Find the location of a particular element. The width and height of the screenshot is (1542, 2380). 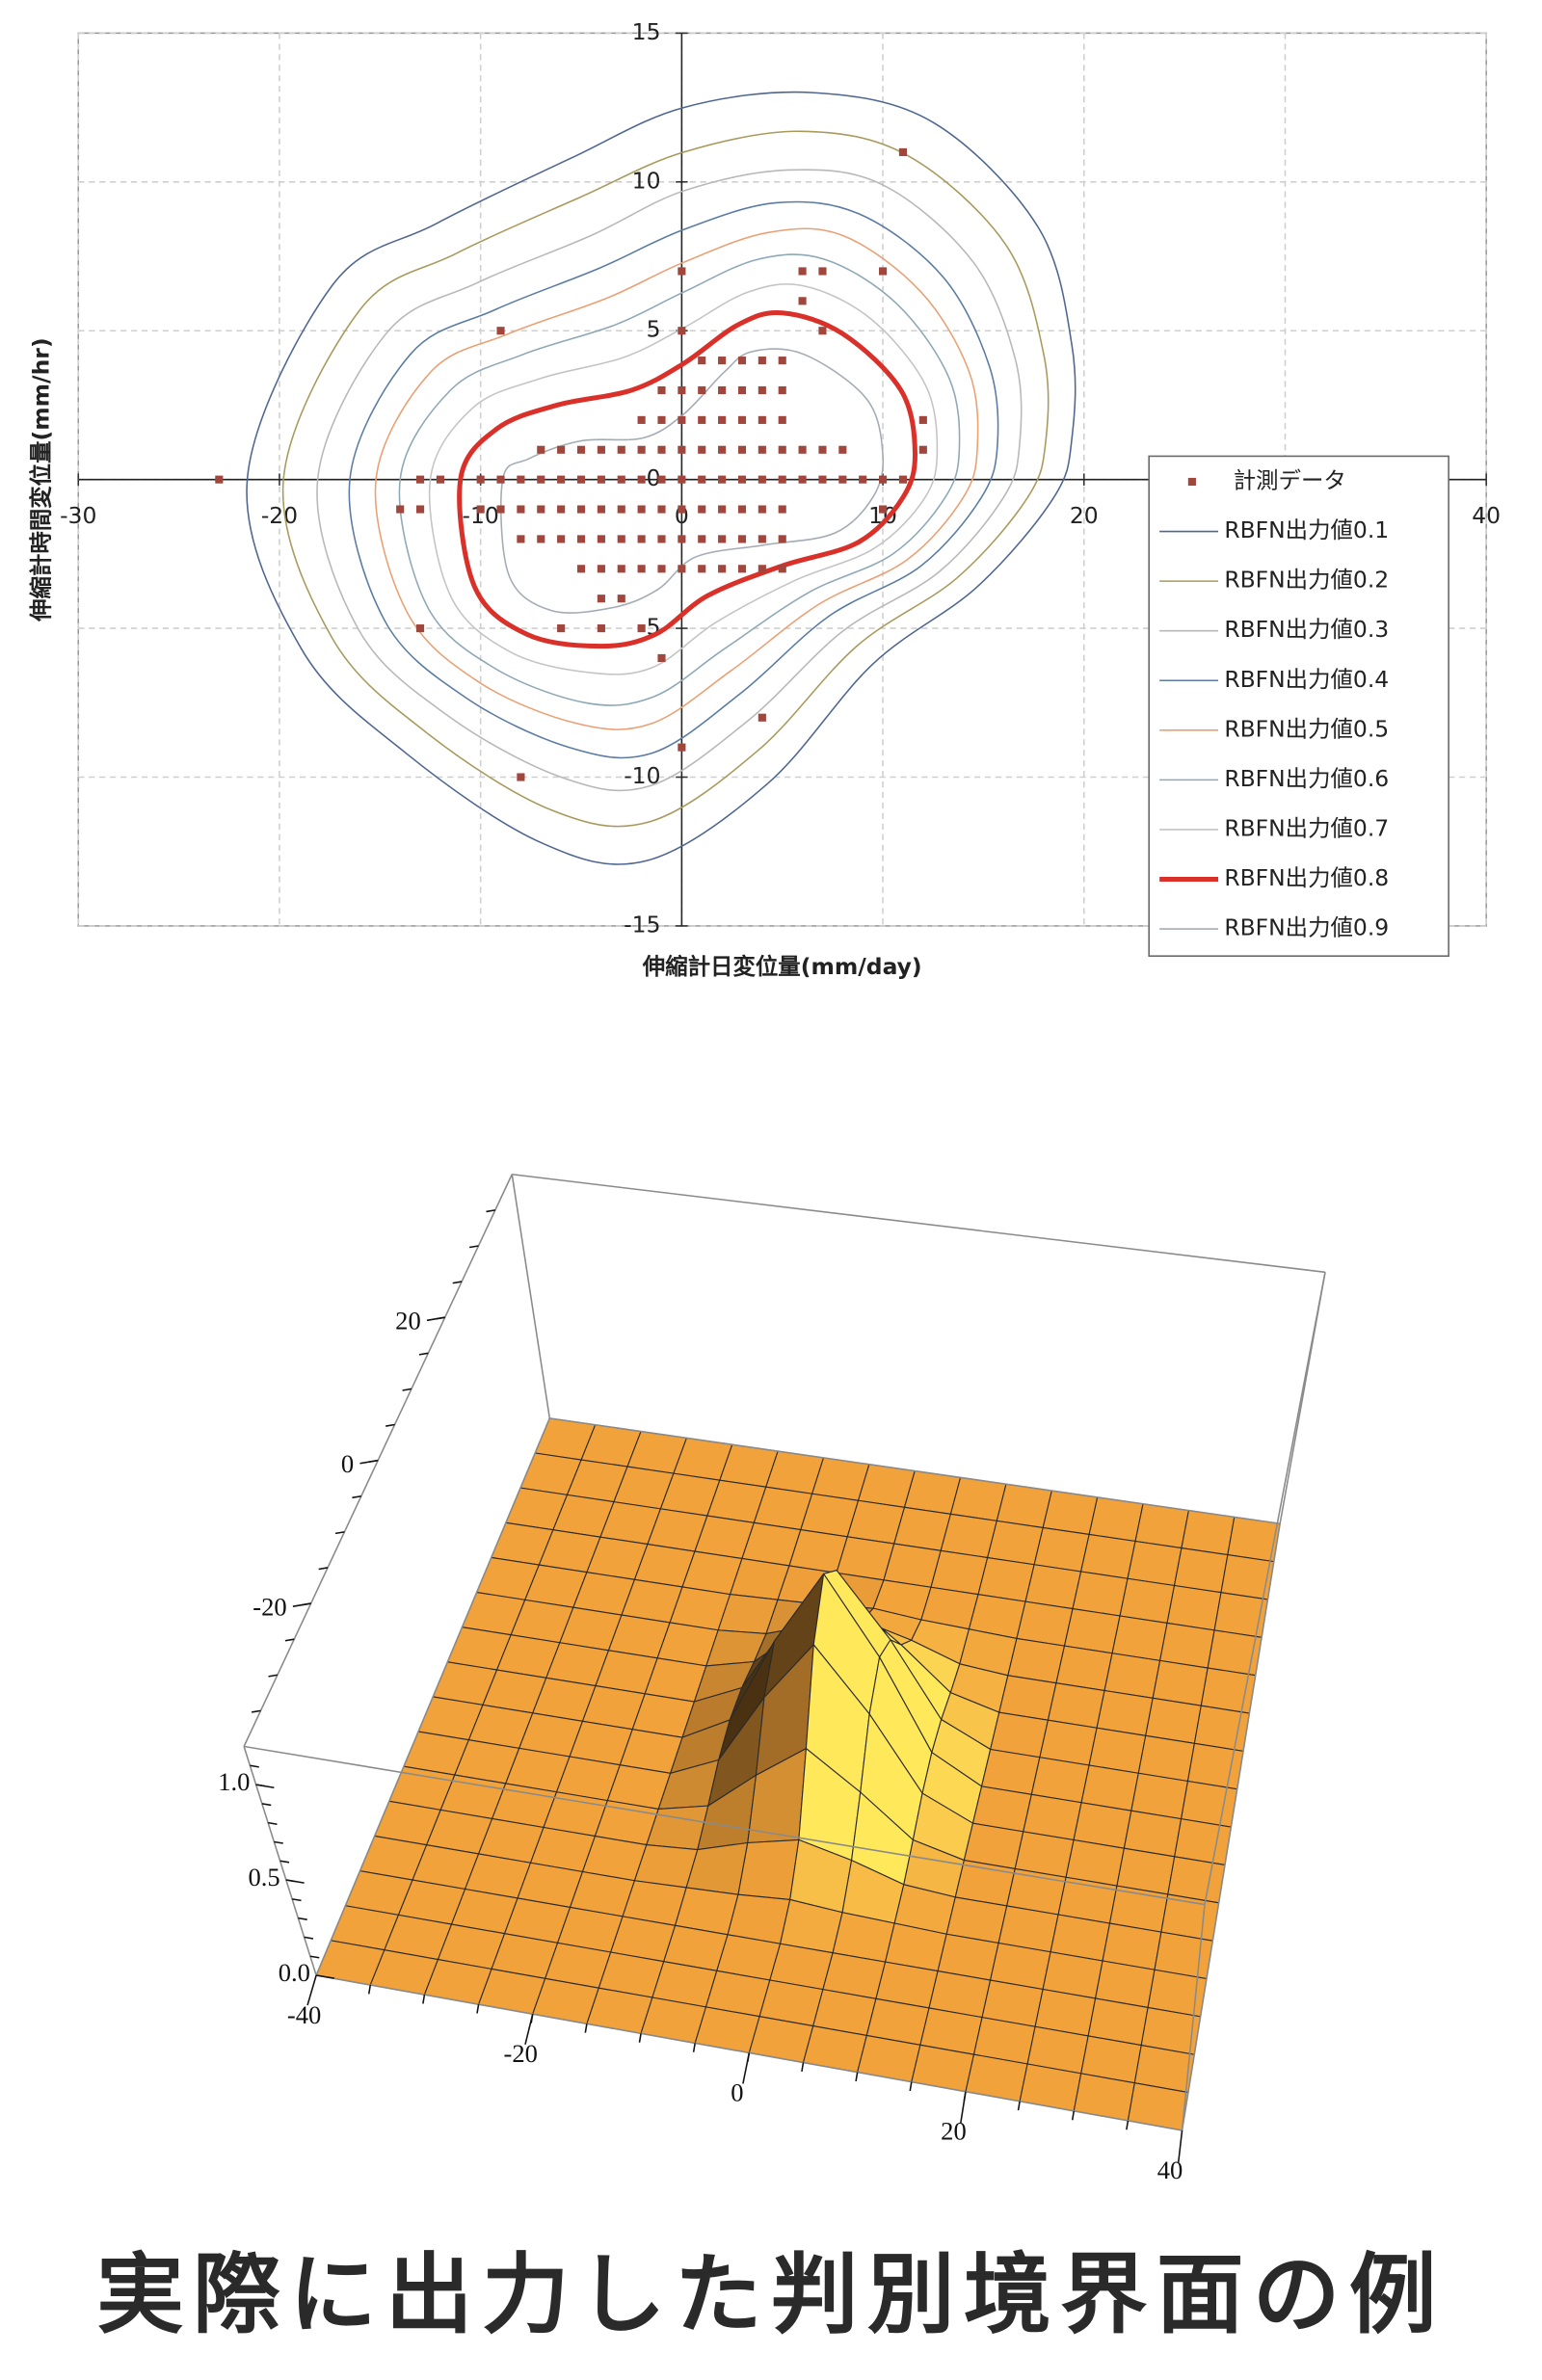

legend-label: 計測データ is located at coordinates (1290, 480).